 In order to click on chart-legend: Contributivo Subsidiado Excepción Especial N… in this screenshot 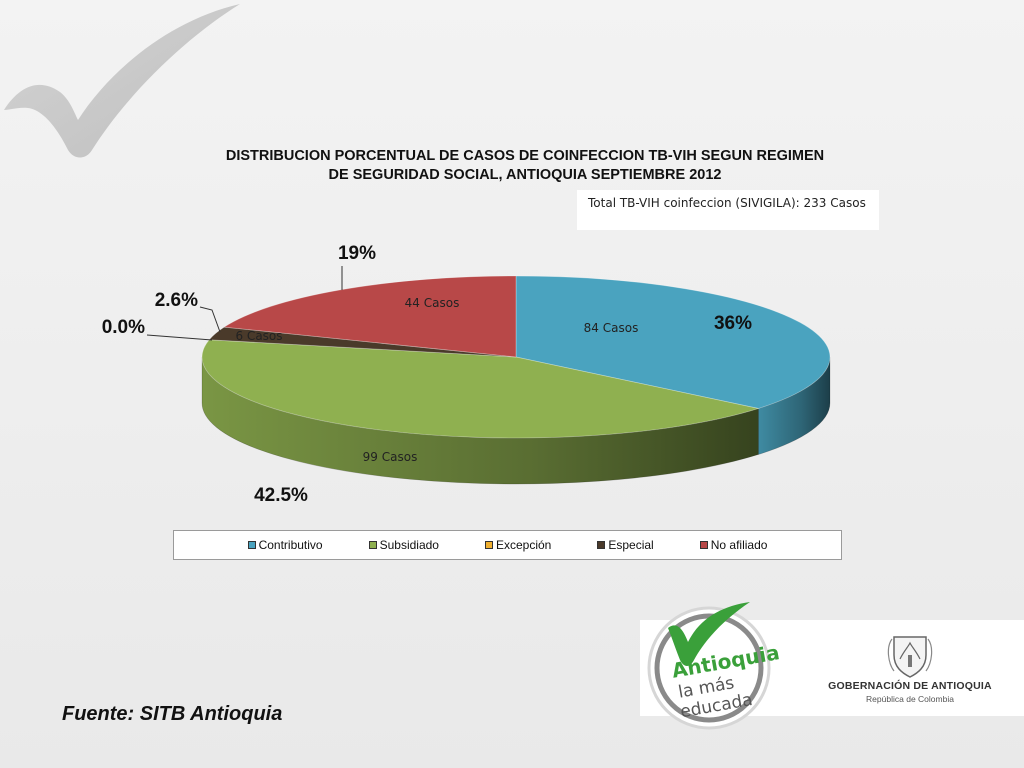, I will do `click(507, 545)`.